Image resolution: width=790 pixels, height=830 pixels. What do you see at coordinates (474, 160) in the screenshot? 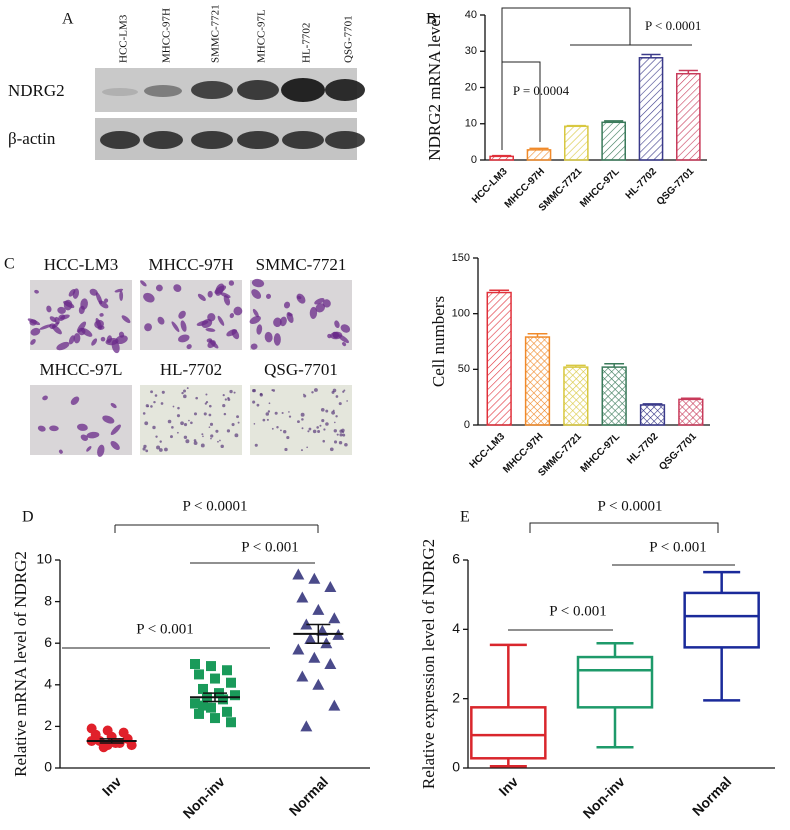
I see `y-tick-label: 0` at bounding box center [474, 160].